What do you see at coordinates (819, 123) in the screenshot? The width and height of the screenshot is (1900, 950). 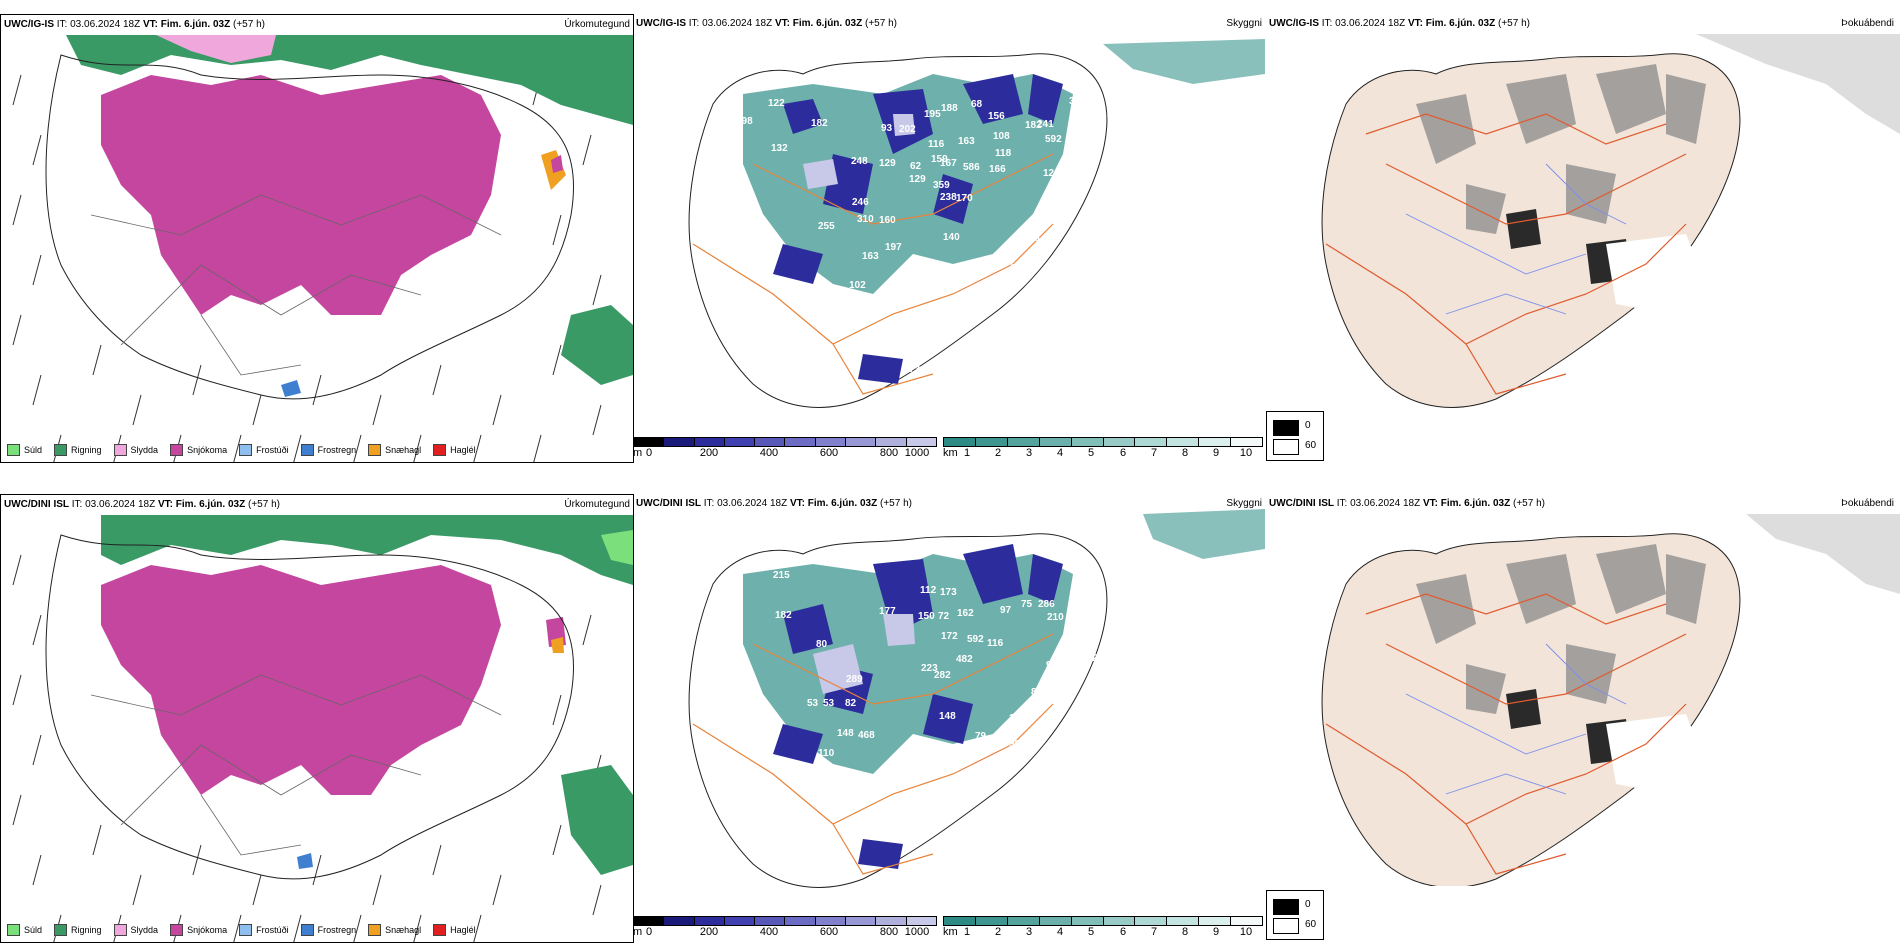 I see `visibility-value: 182` at bounding box center [819, 123].